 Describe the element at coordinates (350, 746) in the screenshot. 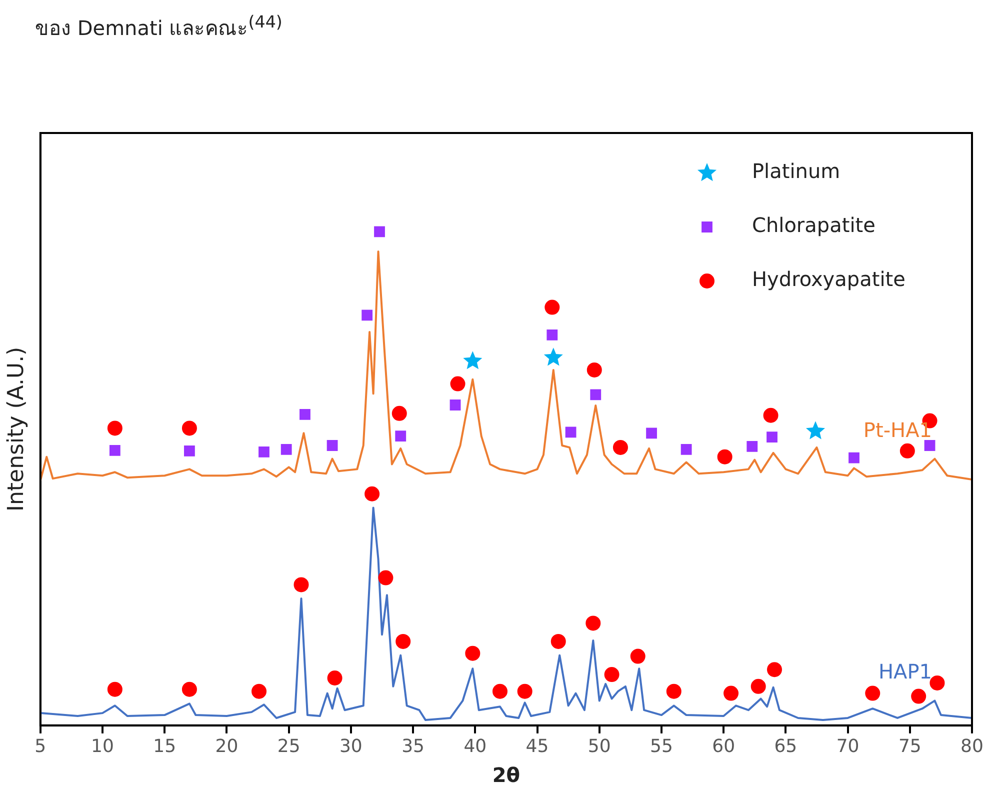

I see `x-tick-label: 30` at that location.